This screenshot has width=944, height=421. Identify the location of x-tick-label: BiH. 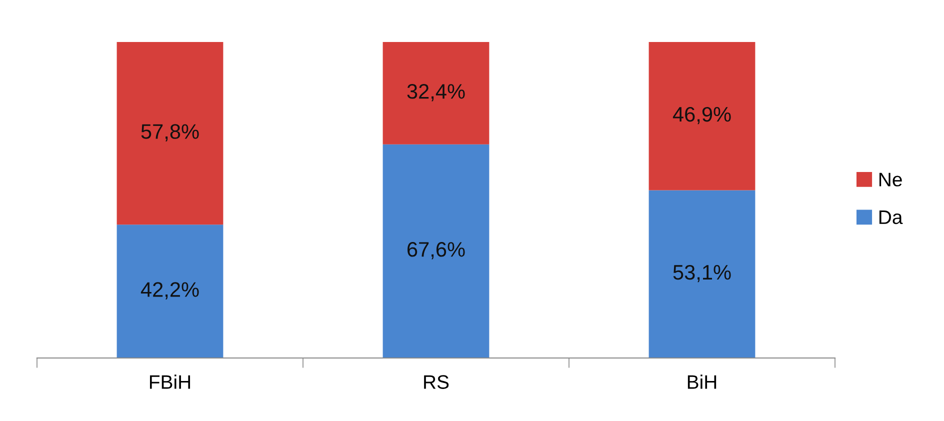
(702, 381).